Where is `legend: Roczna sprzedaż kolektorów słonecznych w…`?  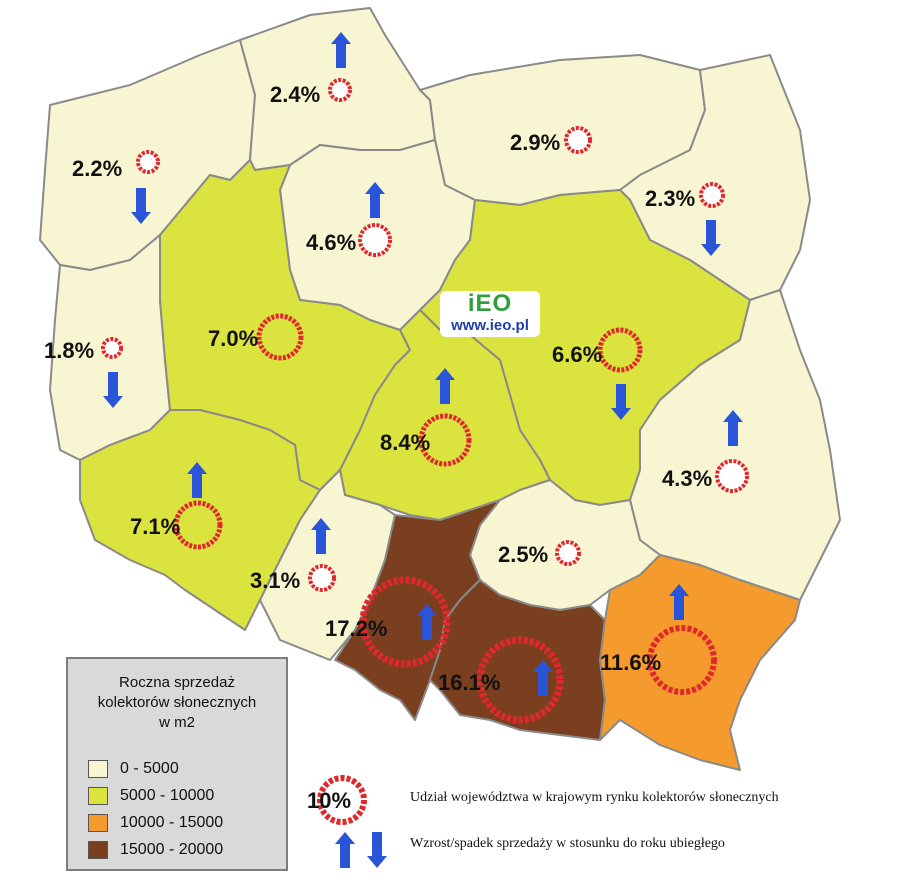 legend: Roczna sprzedaż kolektorów słonecznych w… is located at coordinates (177, 764).